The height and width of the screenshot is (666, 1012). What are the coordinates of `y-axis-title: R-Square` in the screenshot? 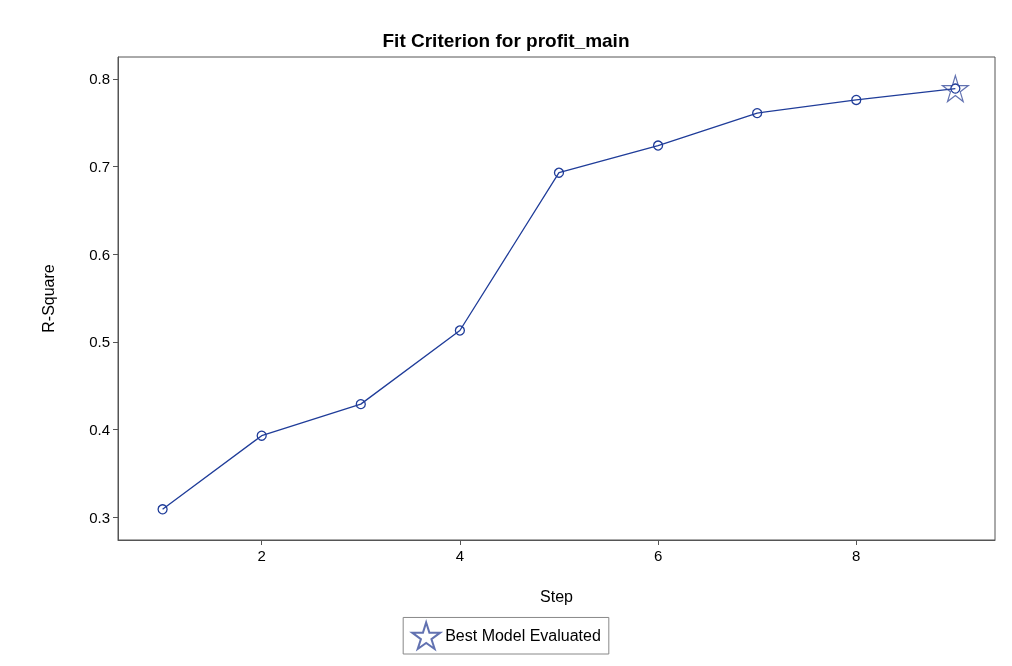 It's located at (48, 298).